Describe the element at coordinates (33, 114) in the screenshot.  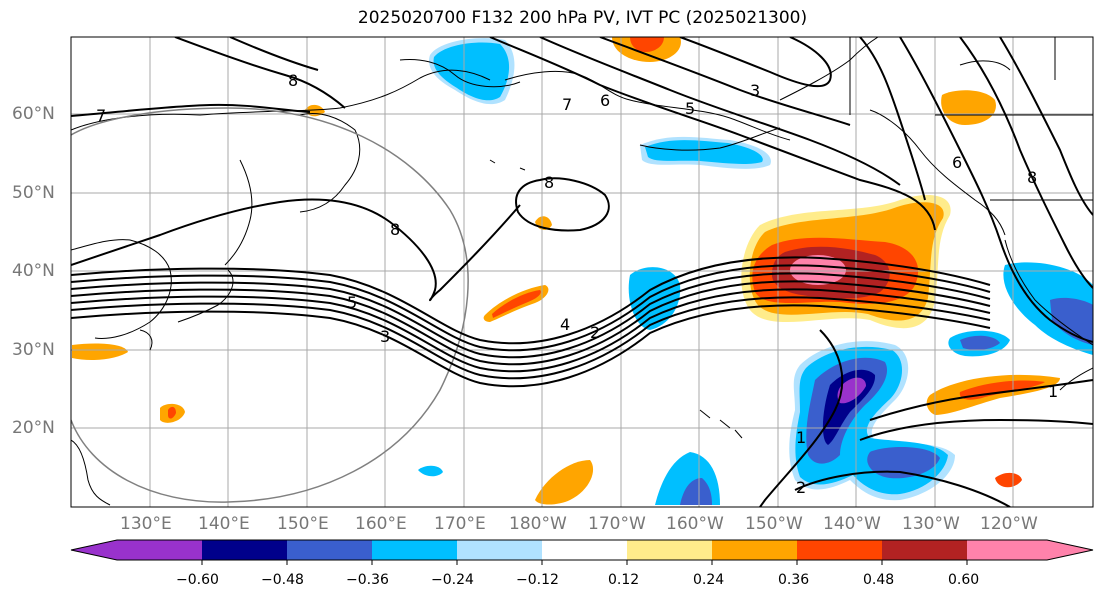
I see `lat-label: 60°N` at that location.